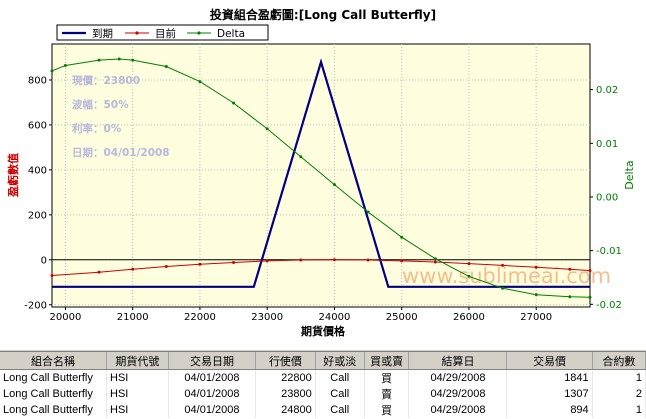 The height and width of the screenshot is (419, 646). Describe the element at coordinates (609, 305) in the screenshot. I see `y2-tick-label: -0.02` at that location.